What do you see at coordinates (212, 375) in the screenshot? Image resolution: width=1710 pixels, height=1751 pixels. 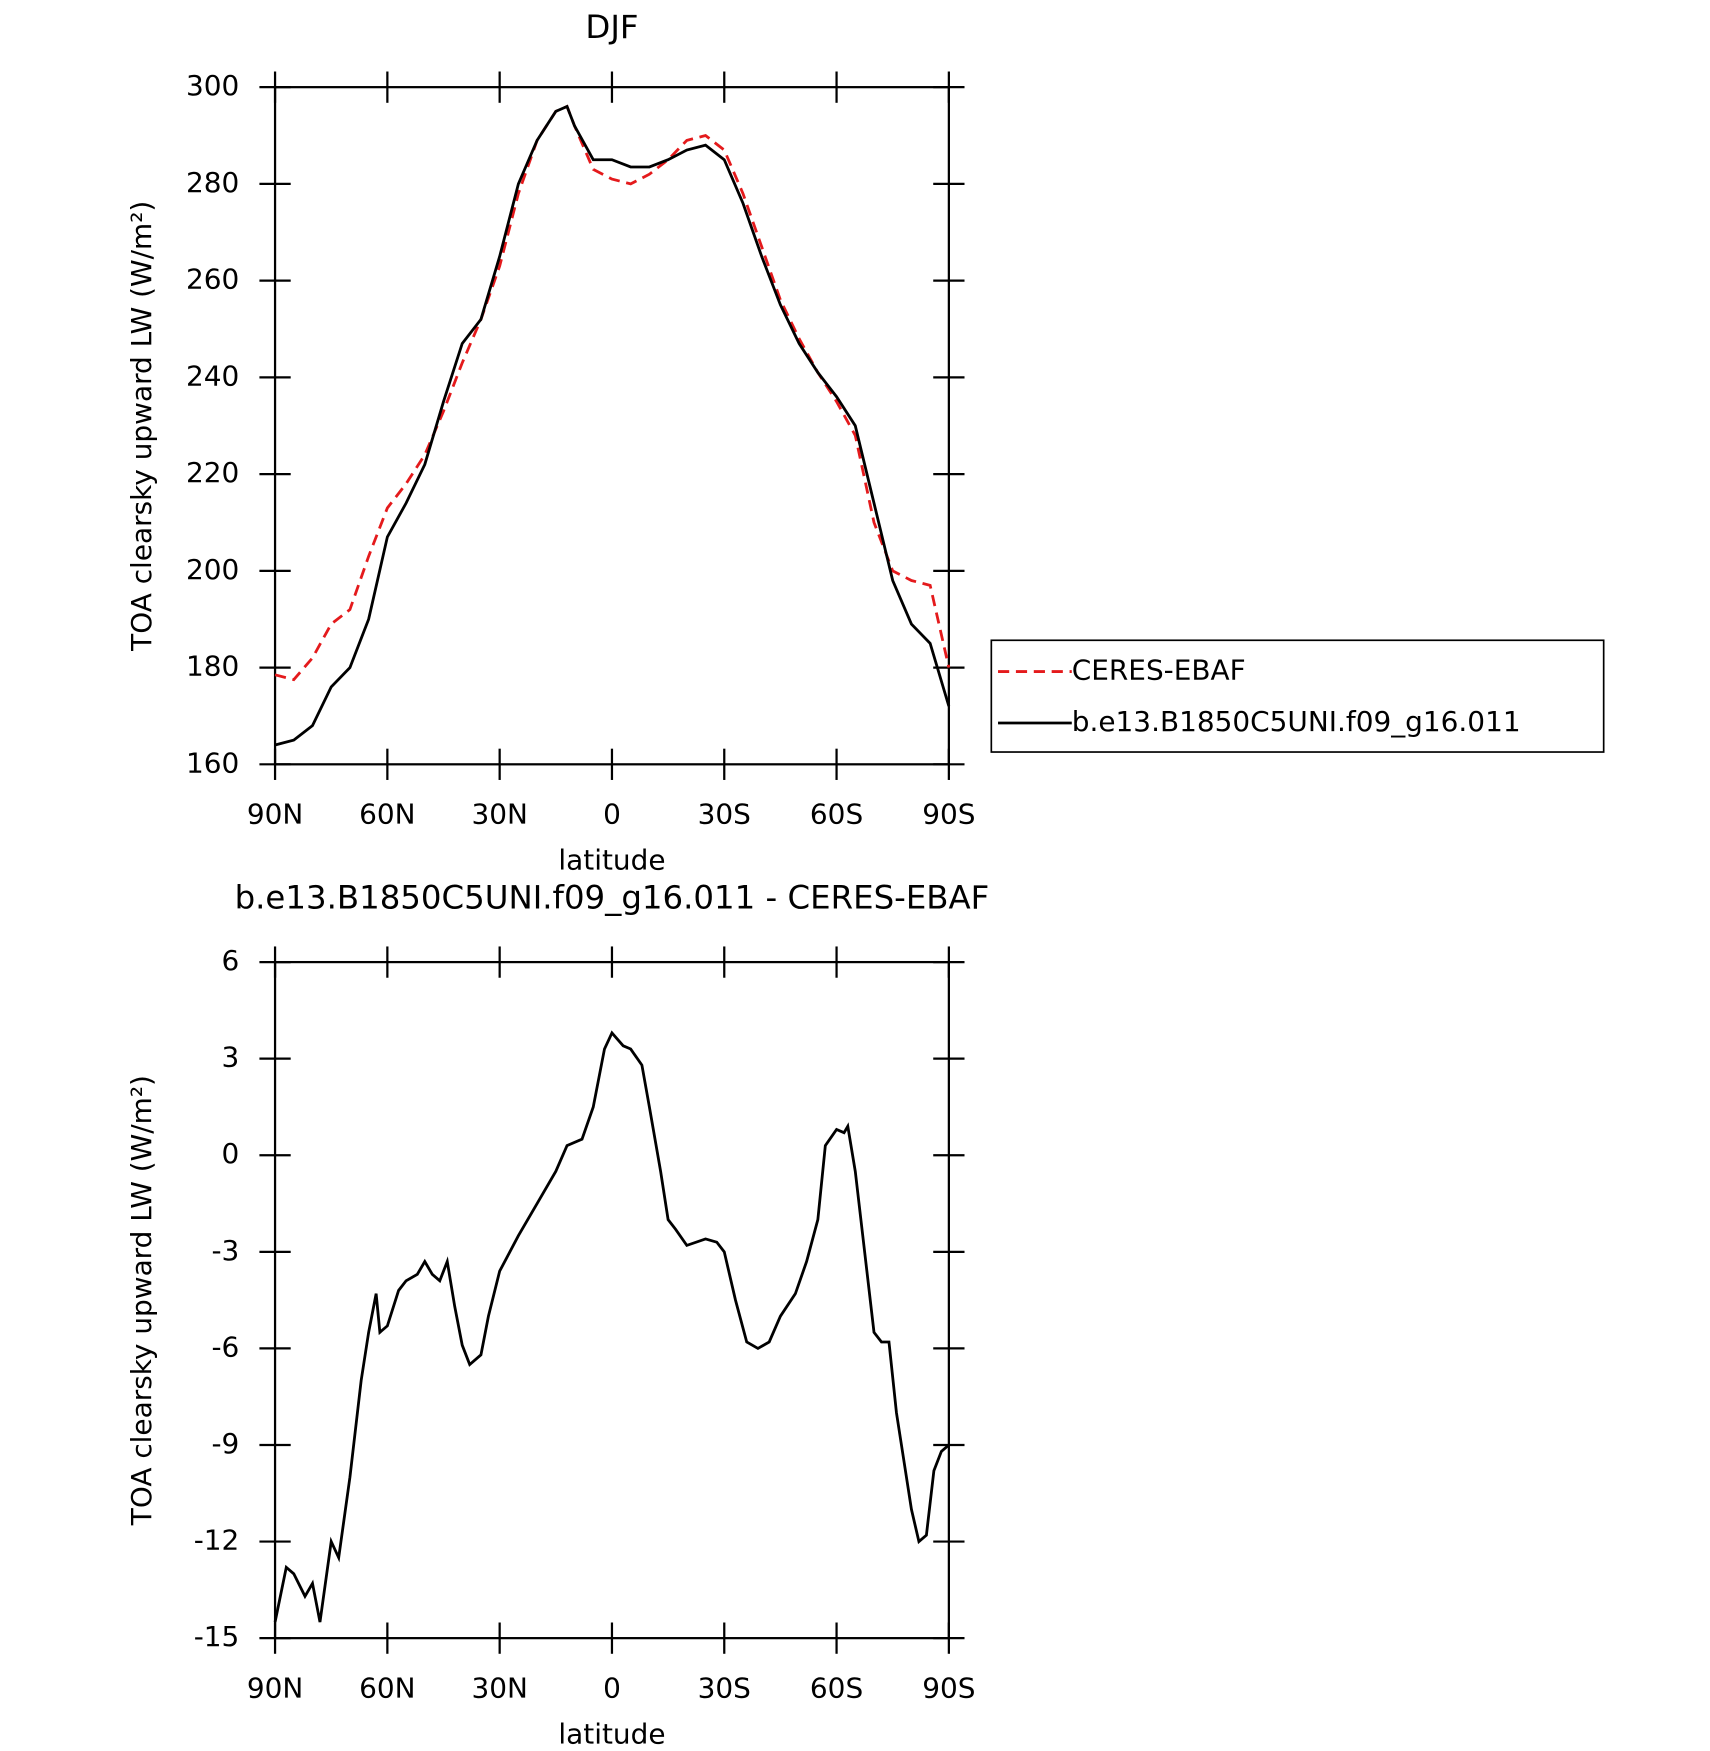 I see `y-tick-label: 240` at bounding box center [212, 375].